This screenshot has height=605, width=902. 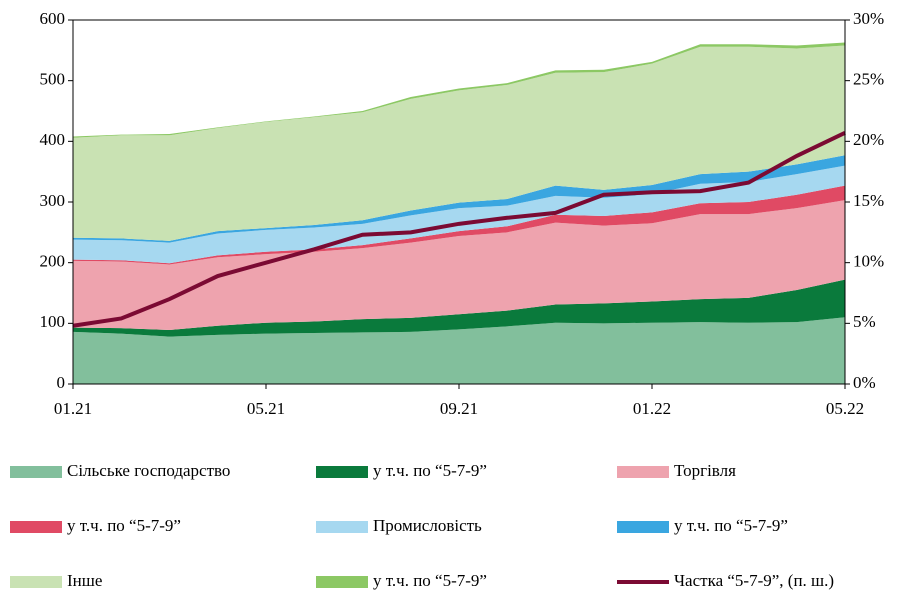 I want to click on legend-label: Промисловість, so click(x=427, y=525).